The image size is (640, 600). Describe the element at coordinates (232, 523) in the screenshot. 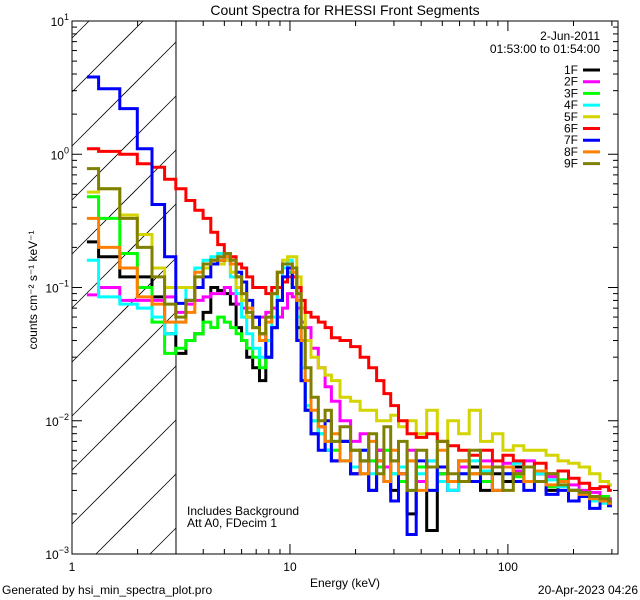

I see `annotation-attenuator: Att A0, FDecim 1` at that location.